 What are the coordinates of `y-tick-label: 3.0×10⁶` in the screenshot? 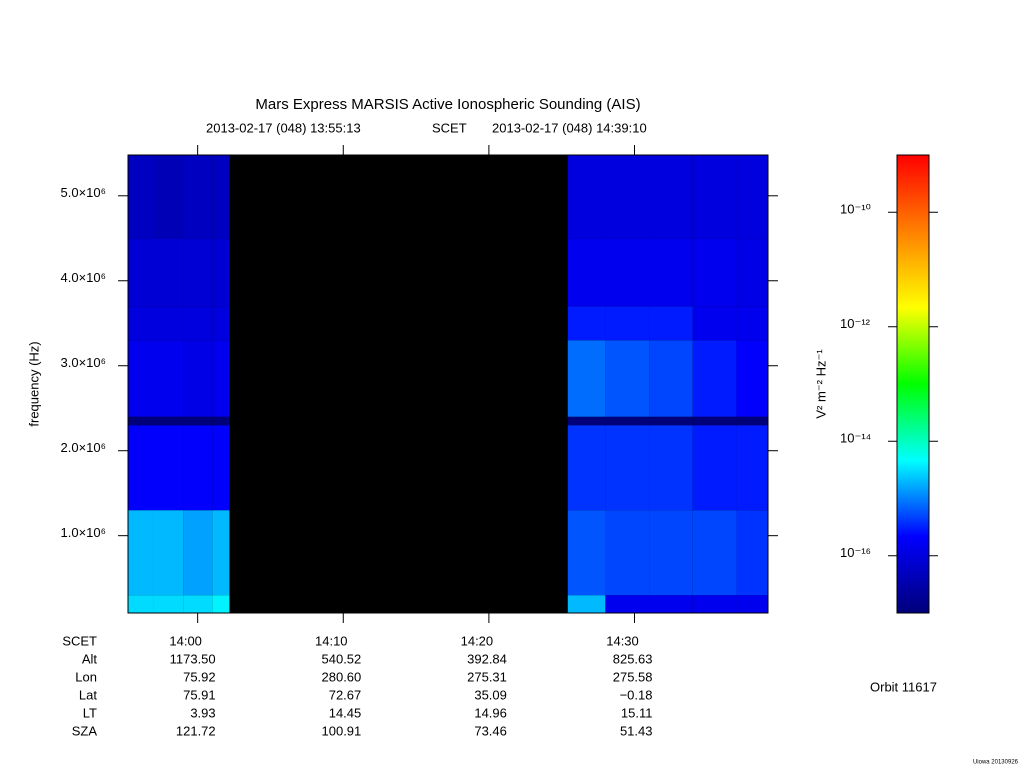 It's located at (83, 362).